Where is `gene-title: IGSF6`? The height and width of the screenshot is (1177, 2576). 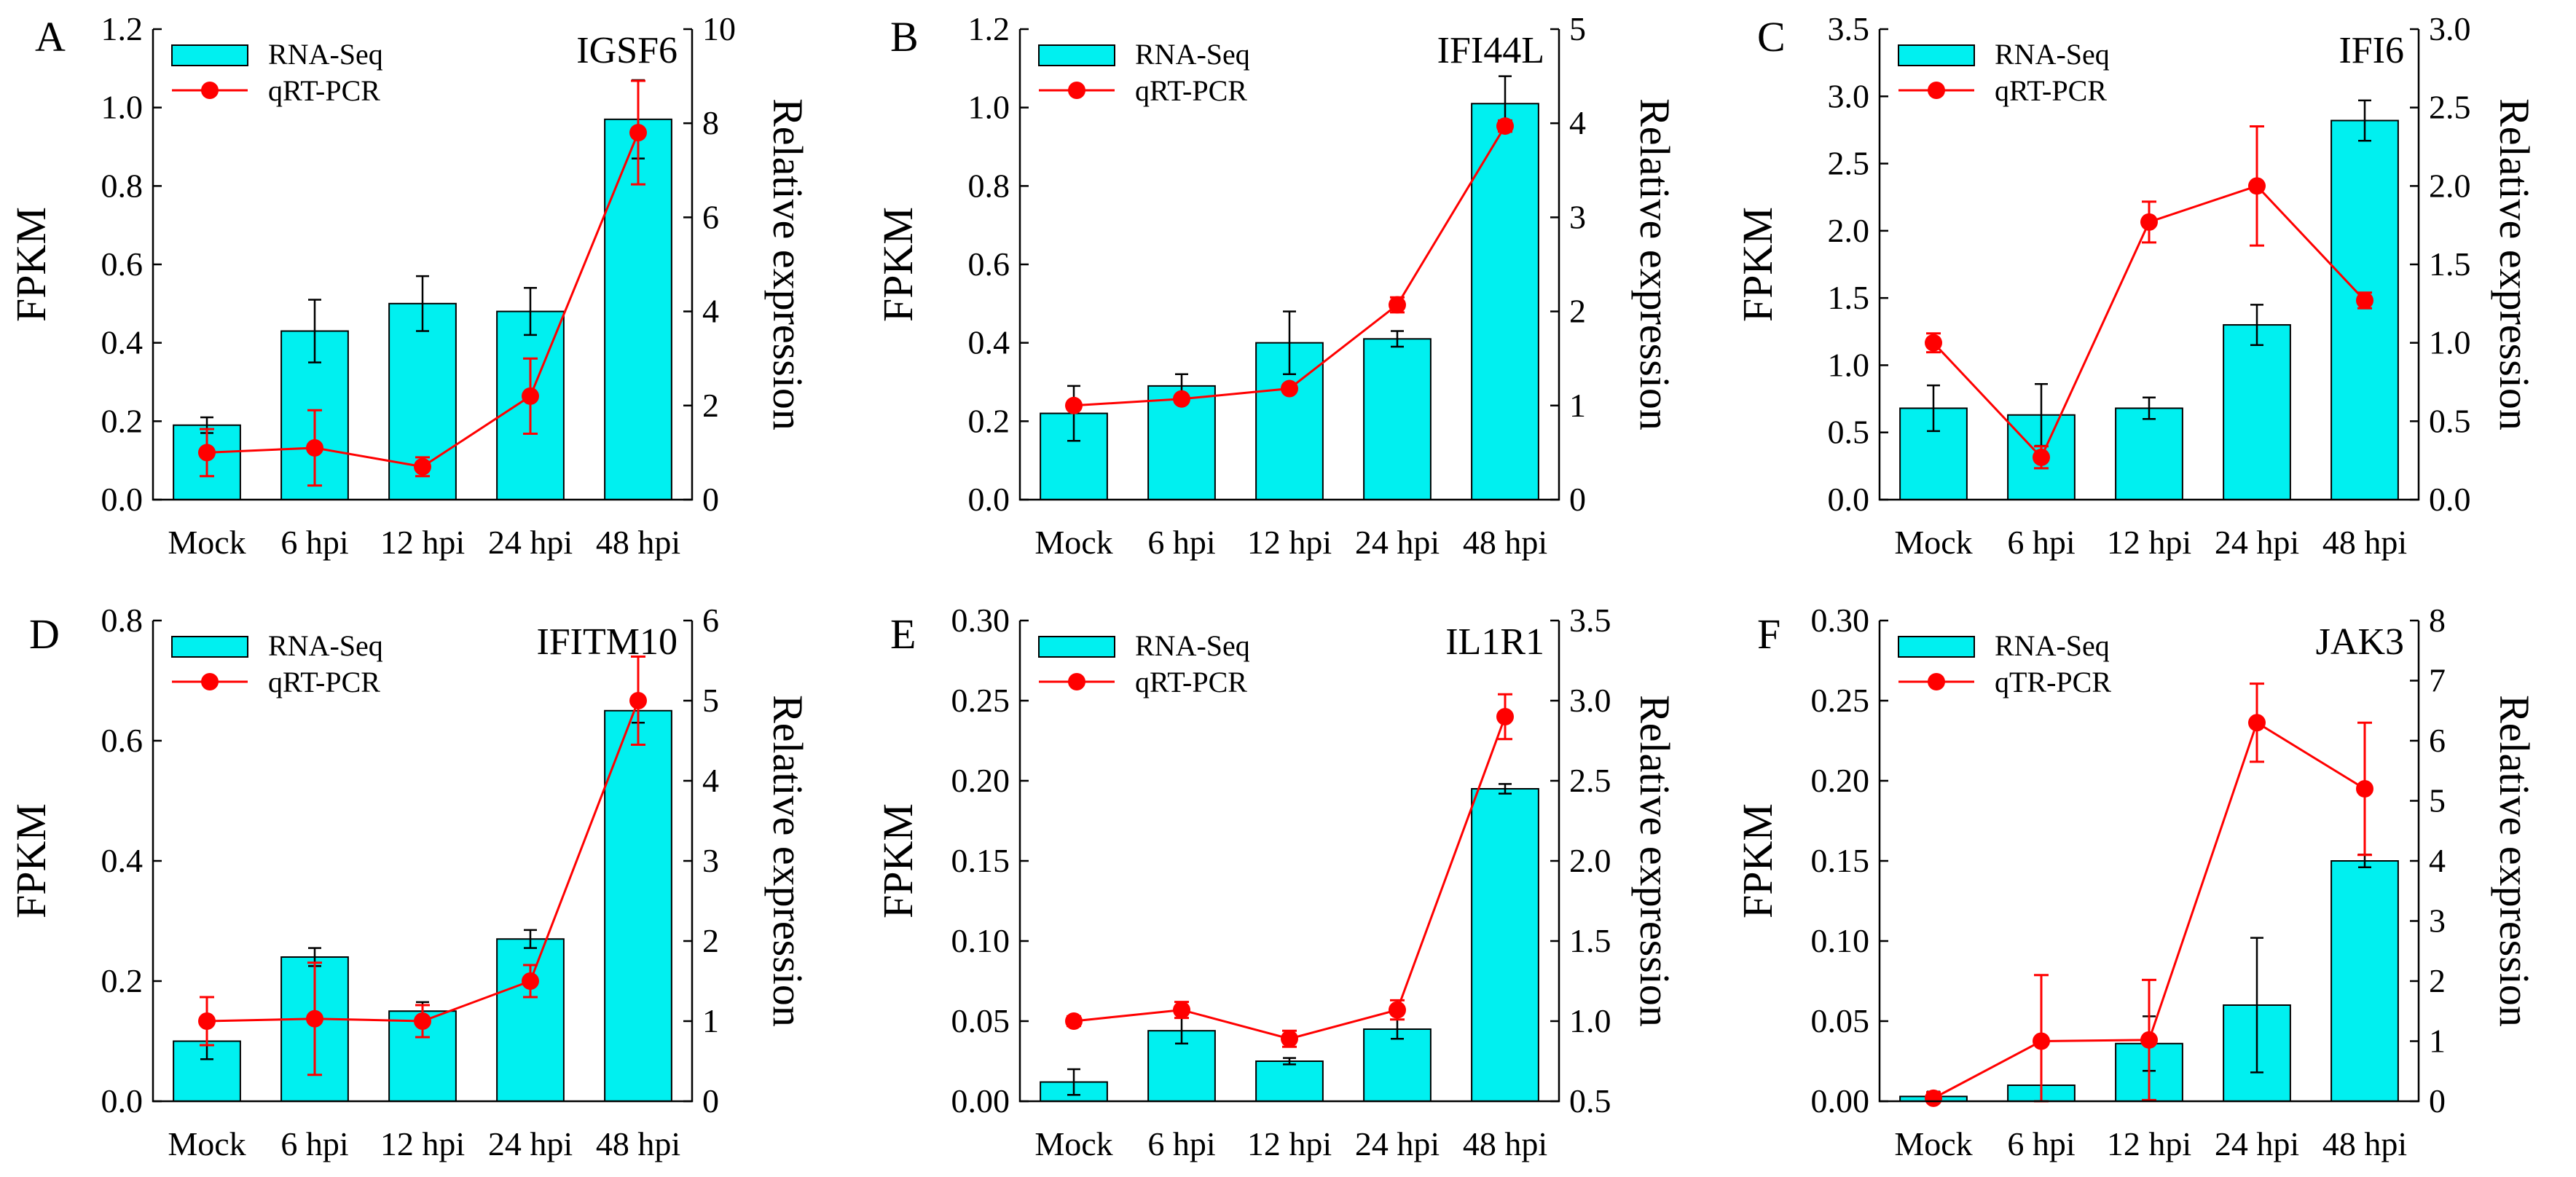 gene-title: IGSF6 is located at coordinates (627, 51).